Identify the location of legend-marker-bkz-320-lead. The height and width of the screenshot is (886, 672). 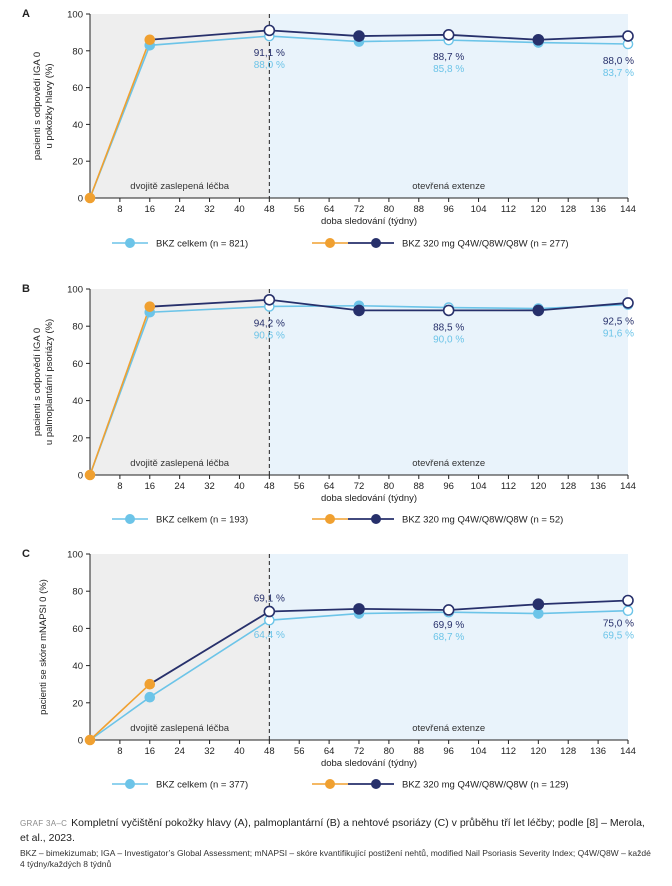
(330, 784).